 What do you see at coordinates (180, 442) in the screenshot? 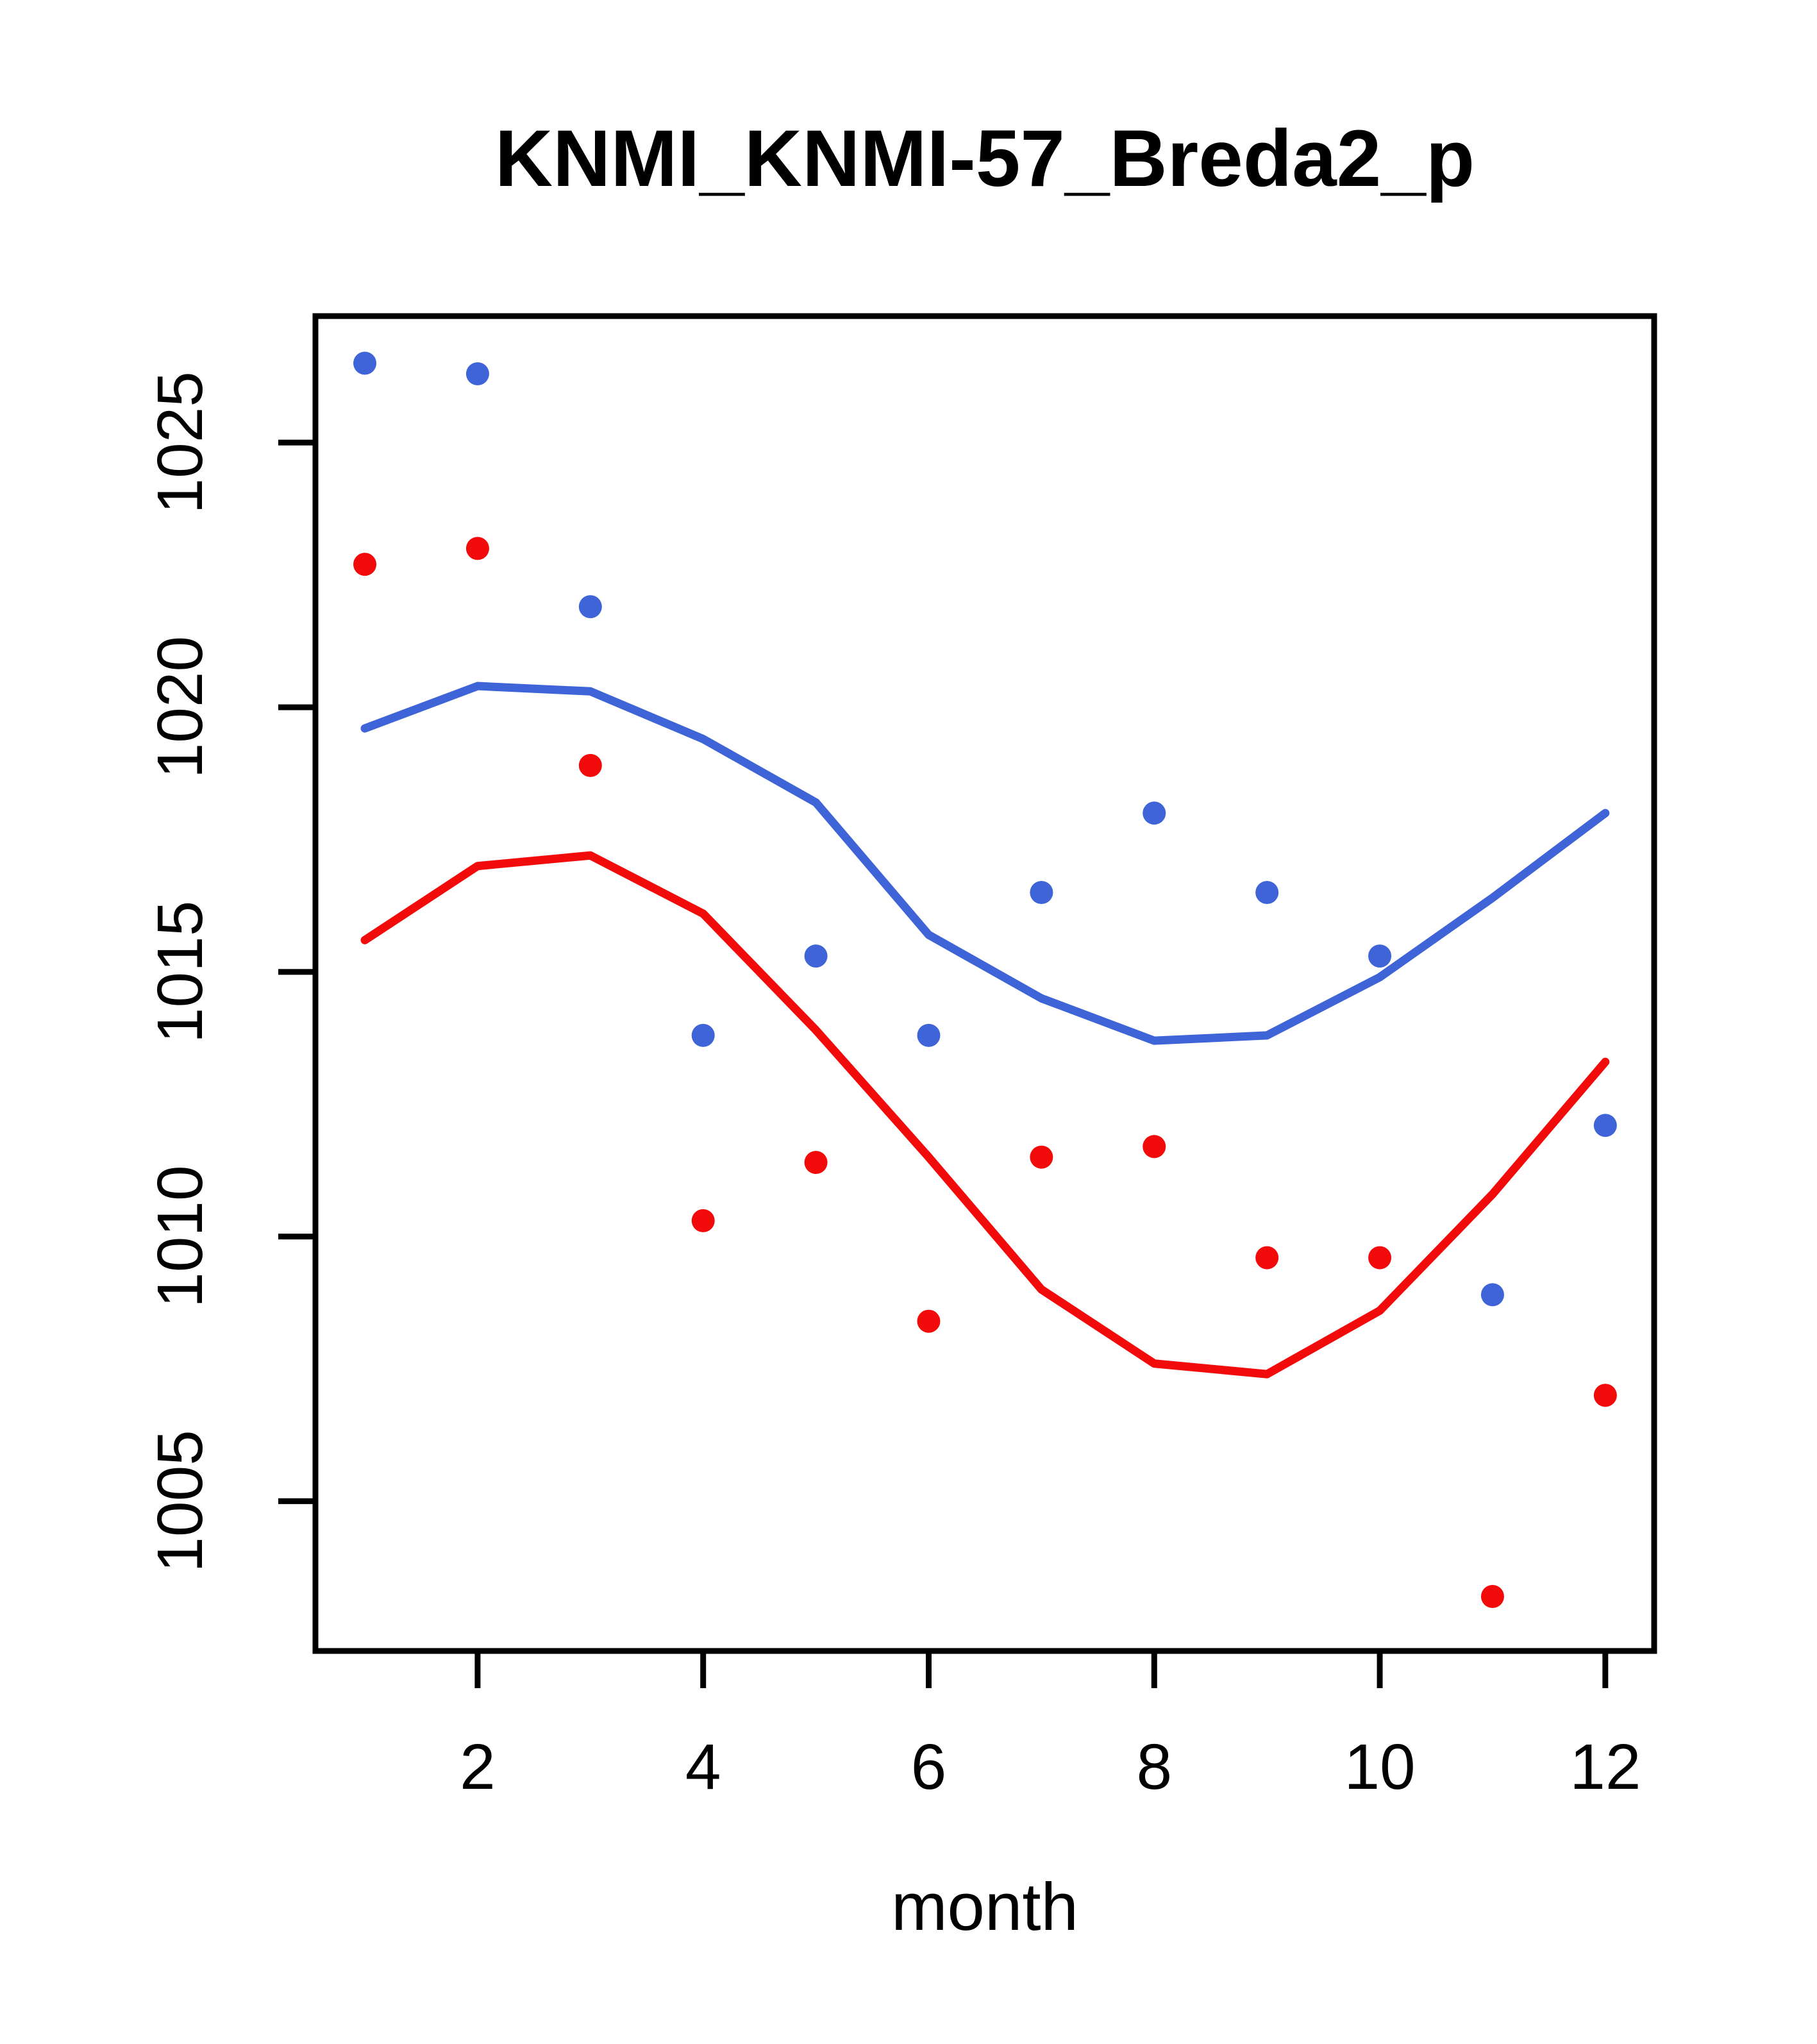
I see `y-tick-label: 1025` at bounding box center [180, 442].